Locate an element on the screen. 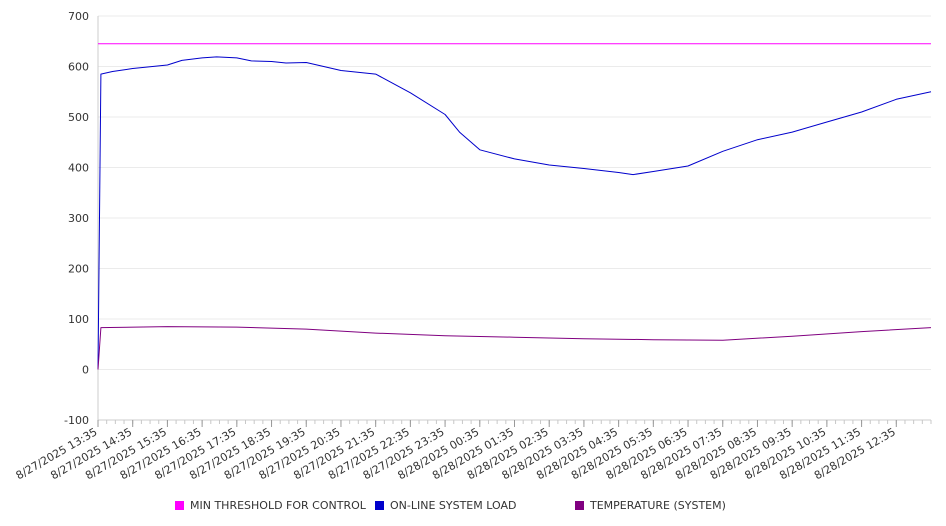 The image size is (946, 526). legend-label-temperature: TEMPERATURE (SYSTEM) is located at coordinates (658, 505).